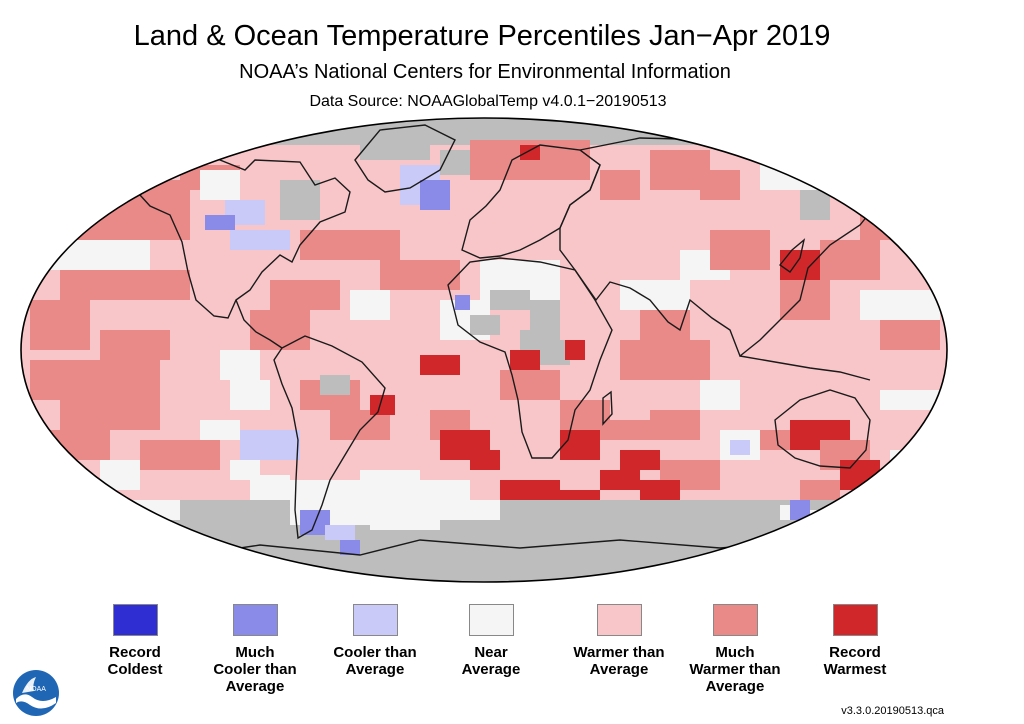 This screenshot has width=1024, height=724. What do you see at coordinates (805, 368) in the screenshot?
I see `indonesia-outline` at bounding box center [805, 368].